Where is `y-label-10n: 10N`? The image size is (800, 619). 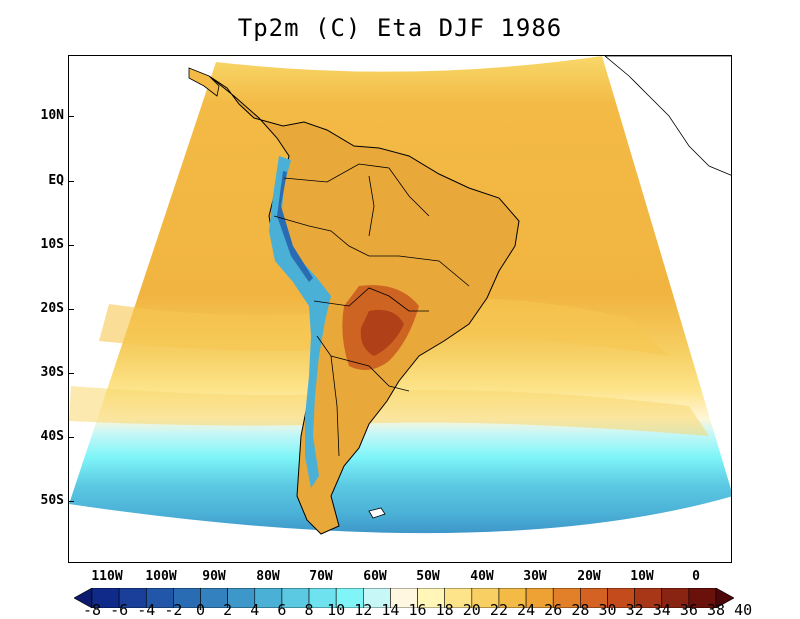
y-label-10n: 10N is located at coordinates (52, 115).